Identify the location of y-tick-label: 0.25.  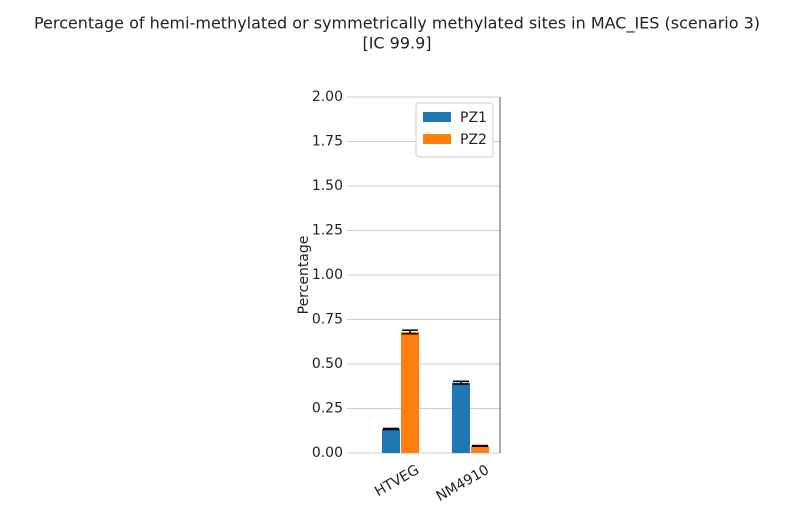
(327, 409).